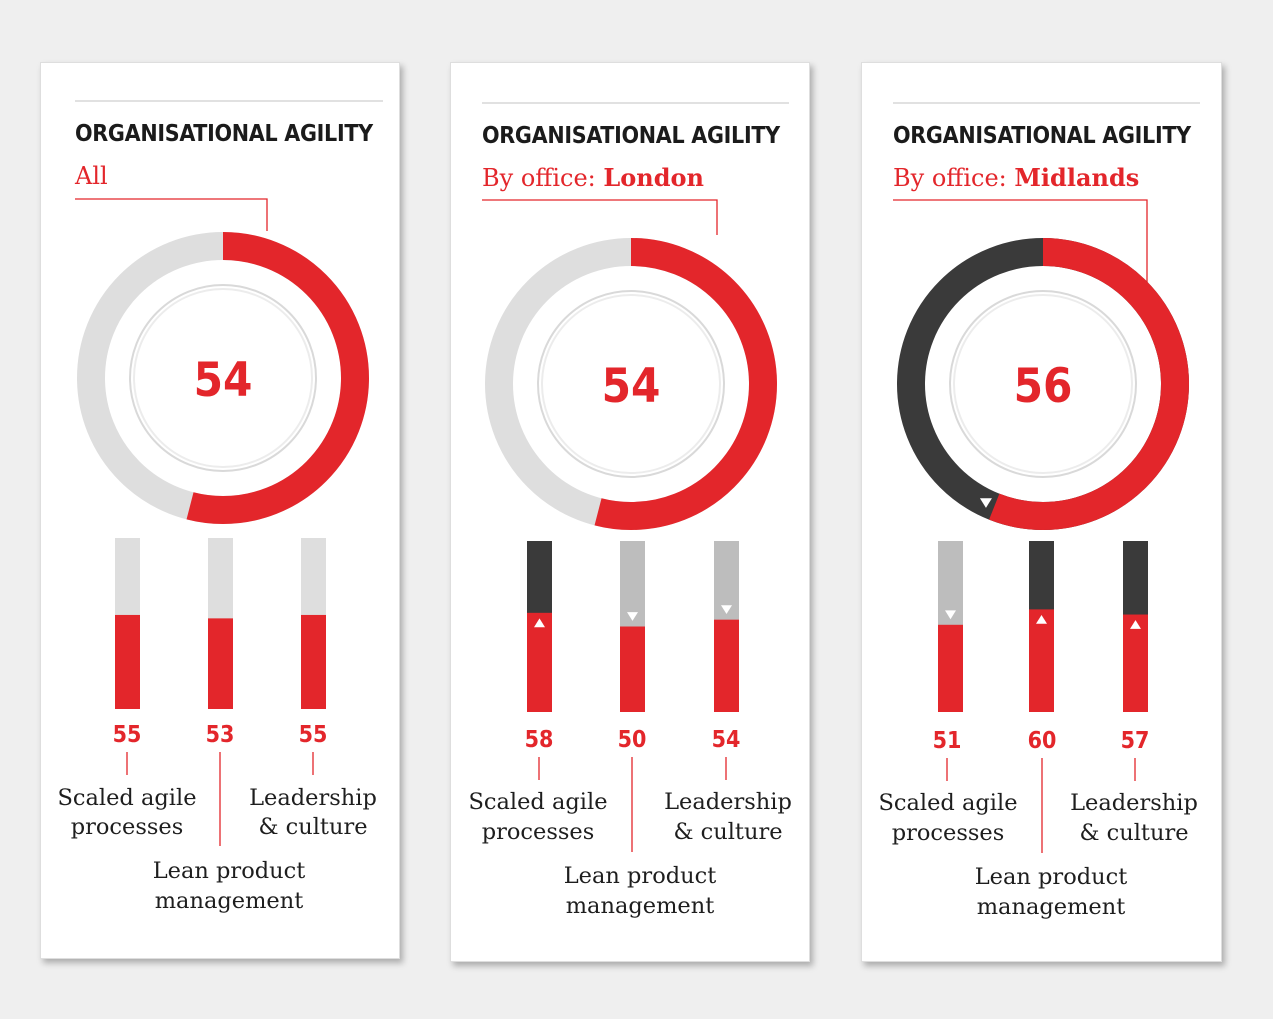  I want to click on chart-subtitle: By office: Midlands, so click(1016, 177).